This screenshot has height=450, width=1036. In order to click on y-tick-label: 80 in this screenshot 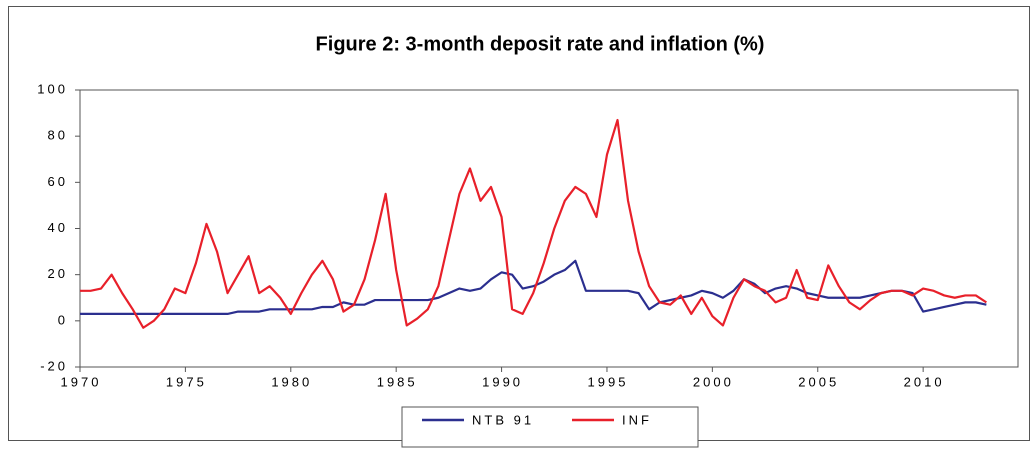, I will do `click(58, 135)`.